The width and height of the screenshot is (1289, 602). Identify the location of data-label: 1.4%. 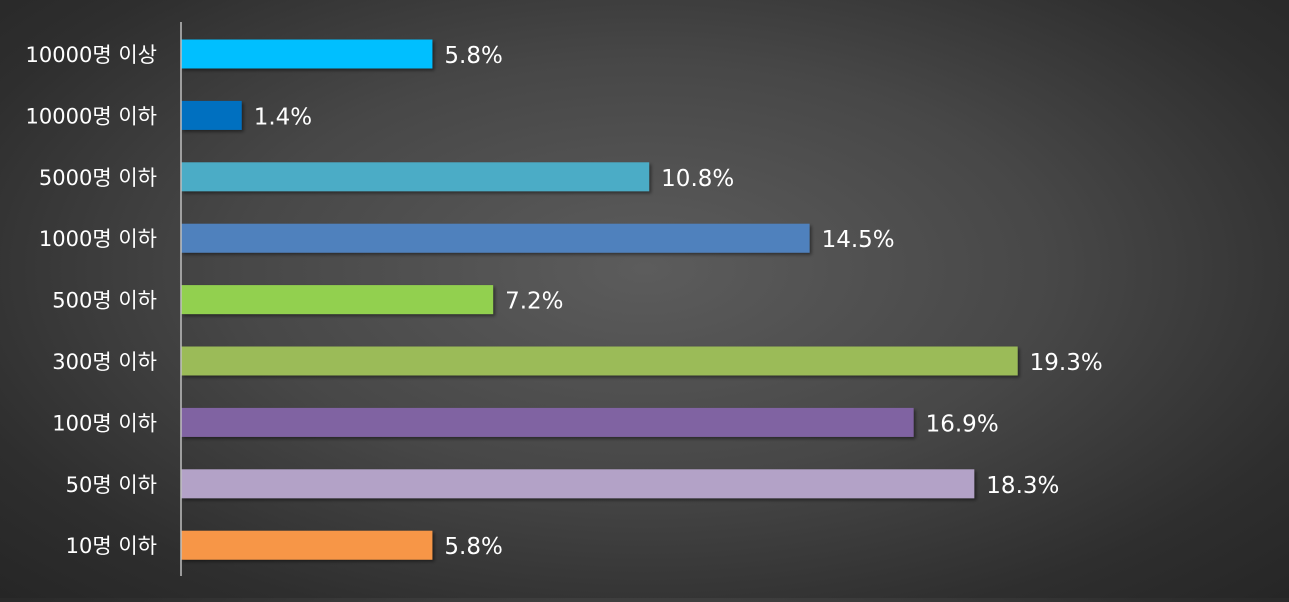
(283, 117).